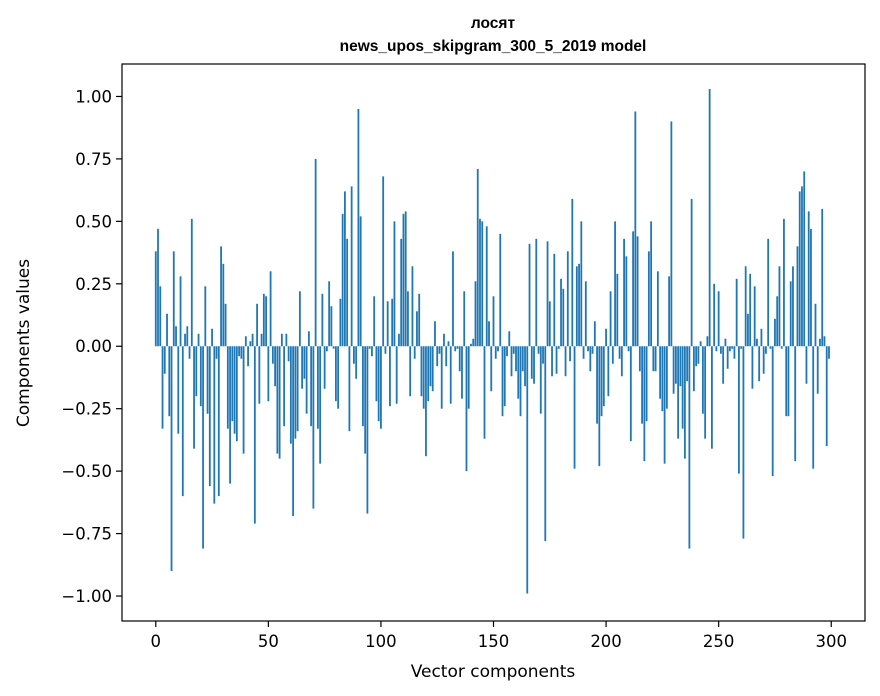 Image resolution: width=880 pixels, height=696 pixels. I want to click on x-tick-label: 0, so click(156, 641).